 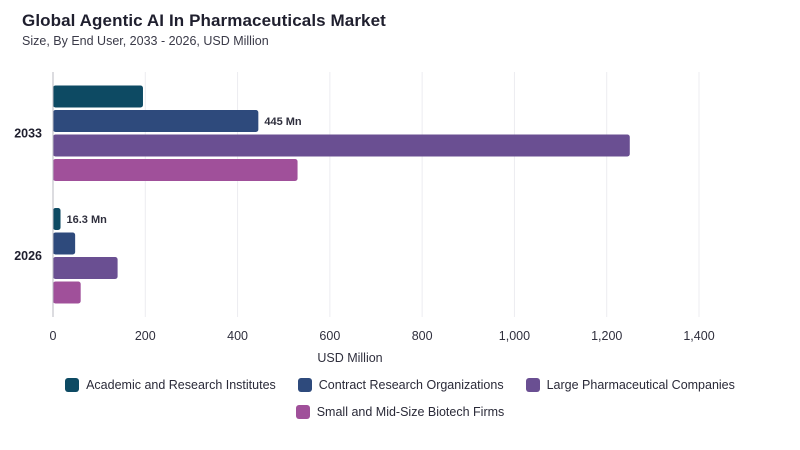 What do you see at coordinates (411, 385) in the screenshot?
I see `legend-label: Contract Research Organizations` at bounding box center [411, 385].